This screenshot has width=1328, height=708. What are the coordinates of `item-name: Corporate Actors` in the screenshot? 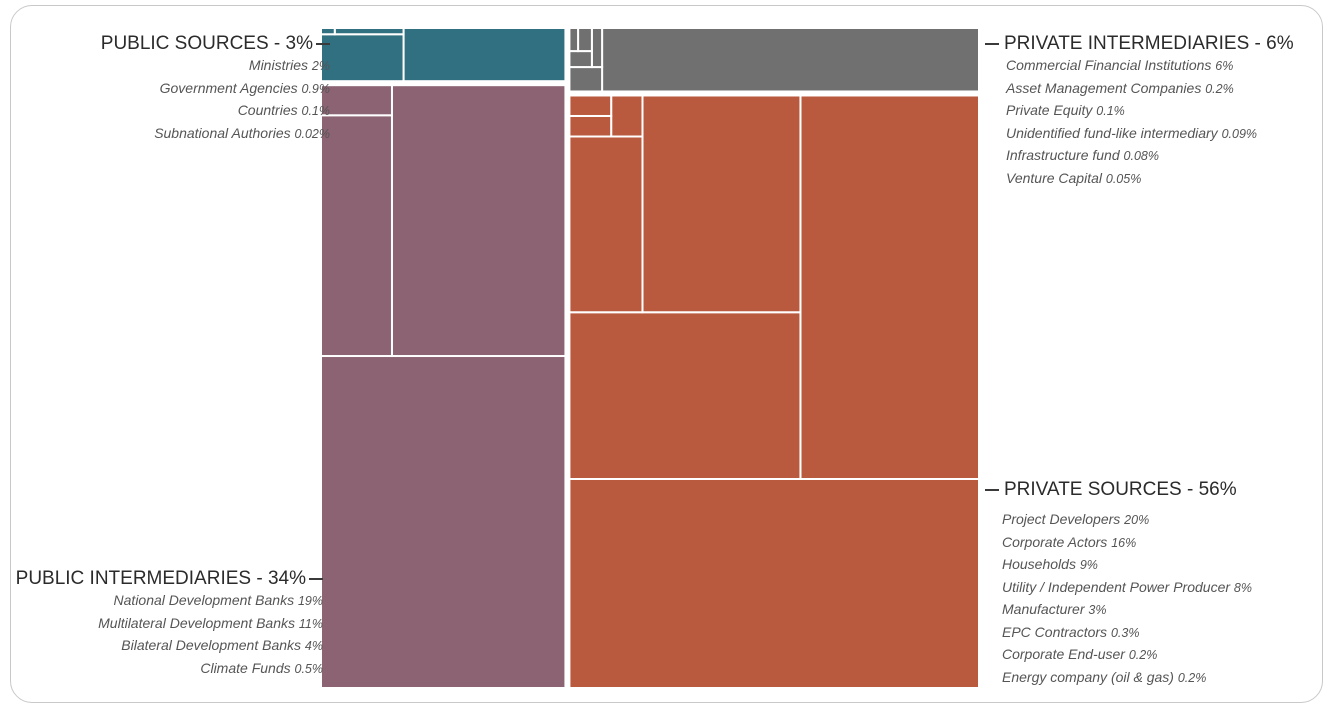 It's located at (1055, 541).